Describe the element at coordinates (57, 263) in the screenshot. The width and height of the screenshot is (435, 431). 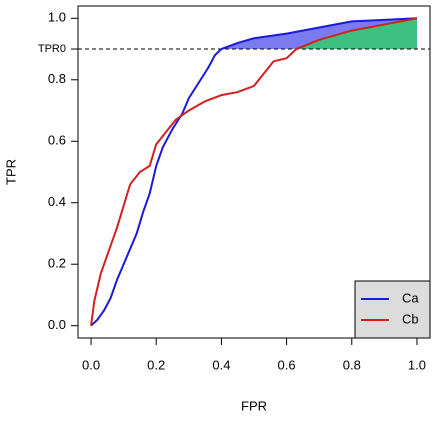
I see `y-tick-label: 0.2` at that location.